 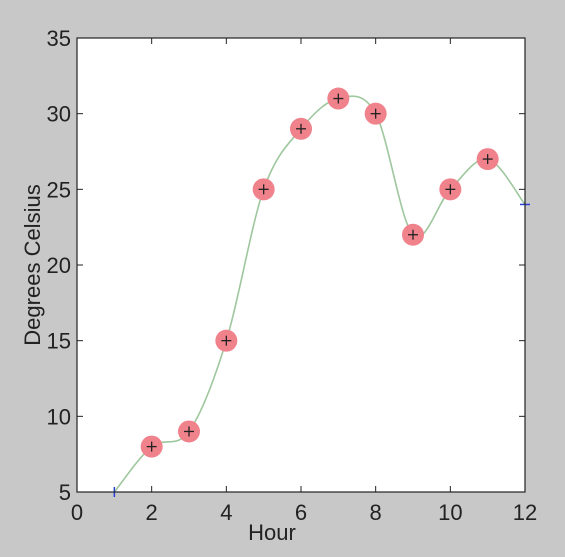 What do you see at coordinates (525, 512) in the screenshot?
I see `x-tick-label: 12` at bounding box center [525, 512].